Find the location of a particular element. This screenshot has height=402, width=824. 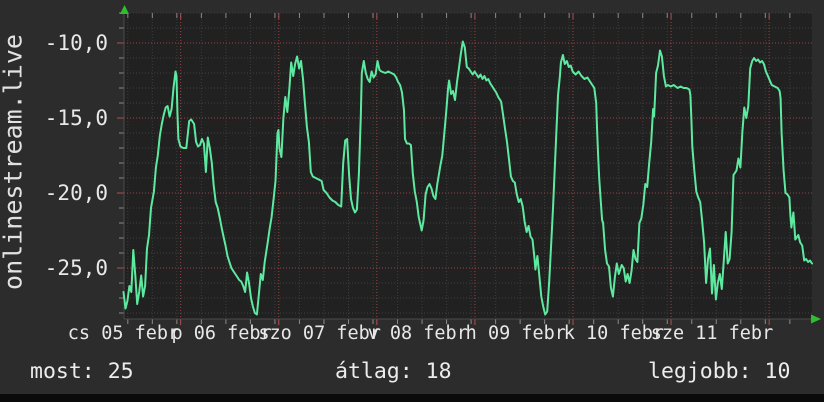

up-arrow-icon is located at coordinates (124, 9).